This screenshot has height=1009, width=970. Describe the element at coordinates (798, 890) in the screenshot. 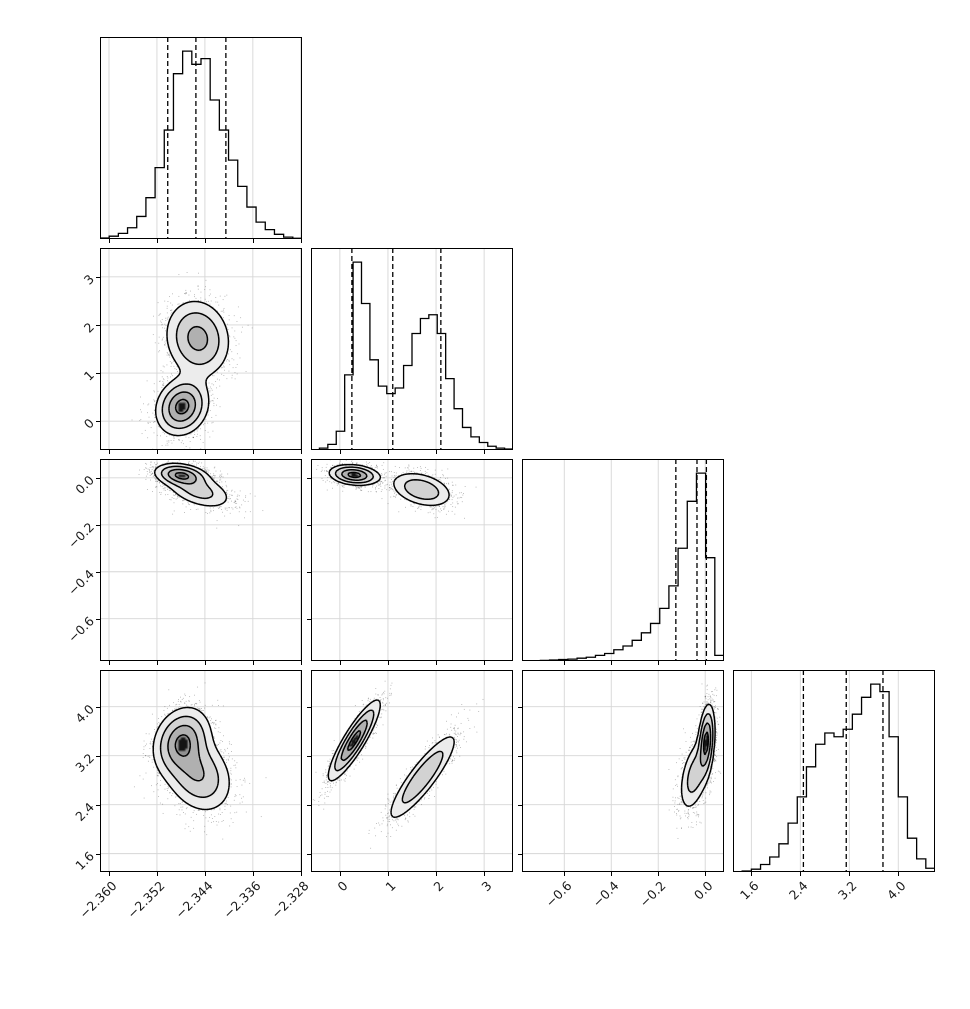

I see `x-tick-label-param4: 2.4` at that location.